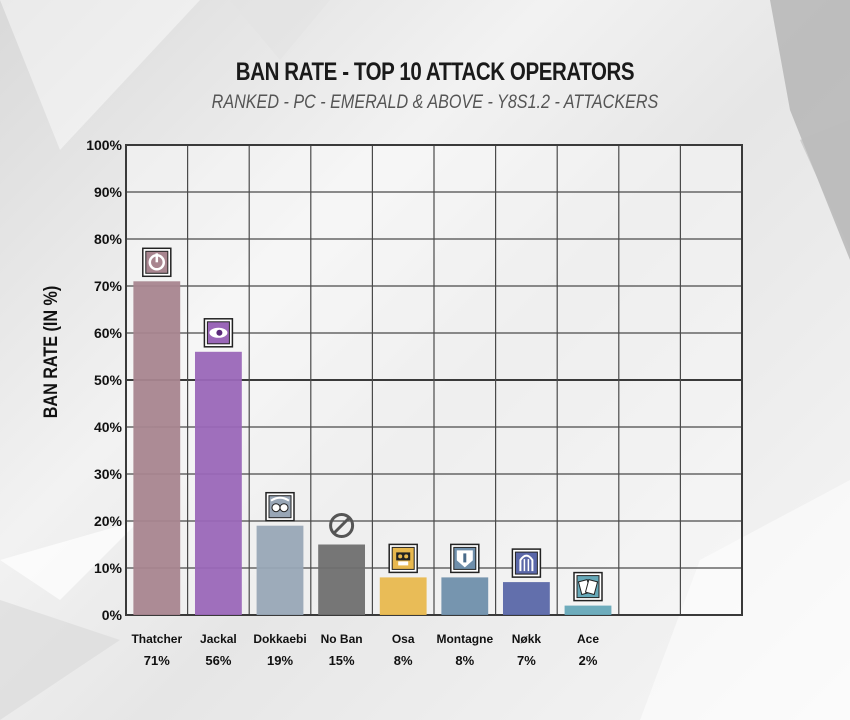  I want to click on bar-no-ban, so click(342, 579).